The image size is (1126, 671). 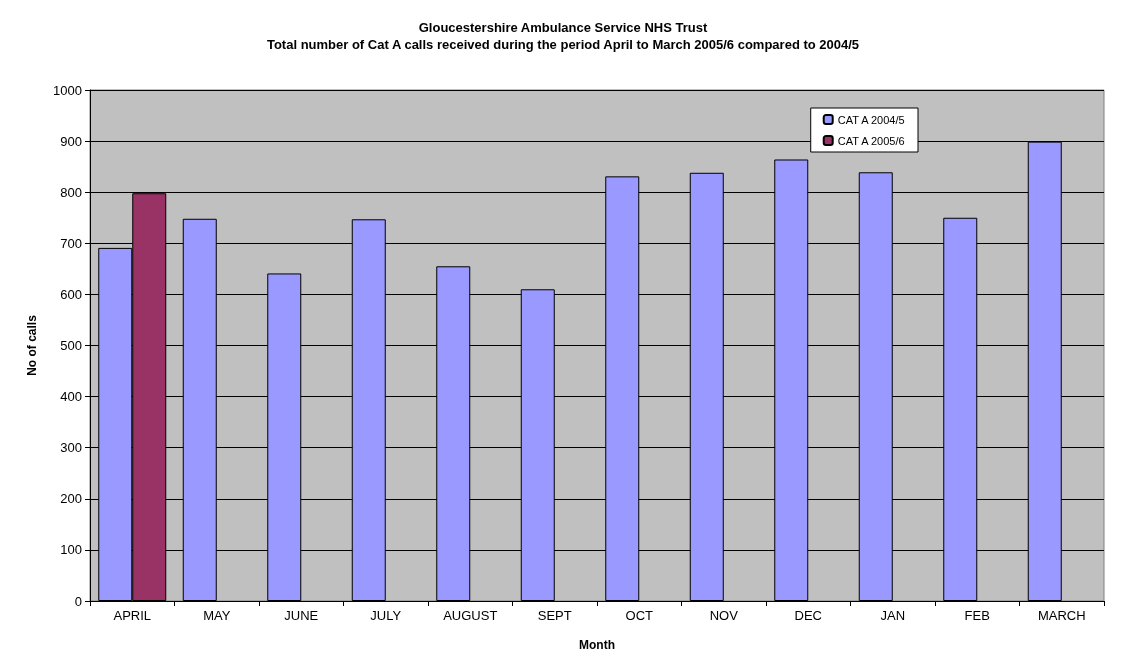 I want to click on x-tick-label: MAY, so click(x=217, y=615).